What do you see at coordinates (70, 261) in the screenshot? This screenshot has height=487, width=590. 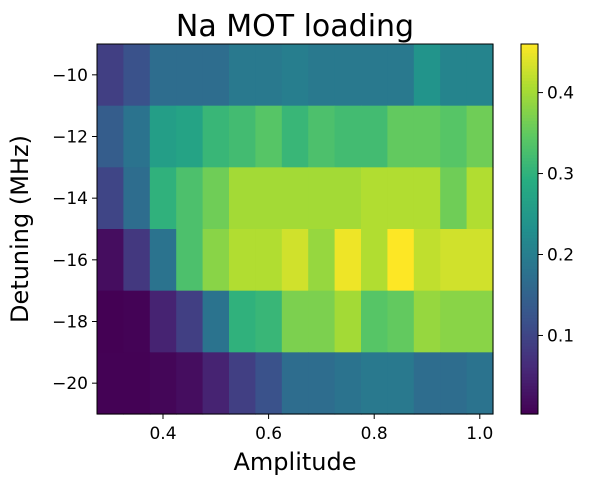 I see `y-tick-label: −16` at bounding box center [70, 261].